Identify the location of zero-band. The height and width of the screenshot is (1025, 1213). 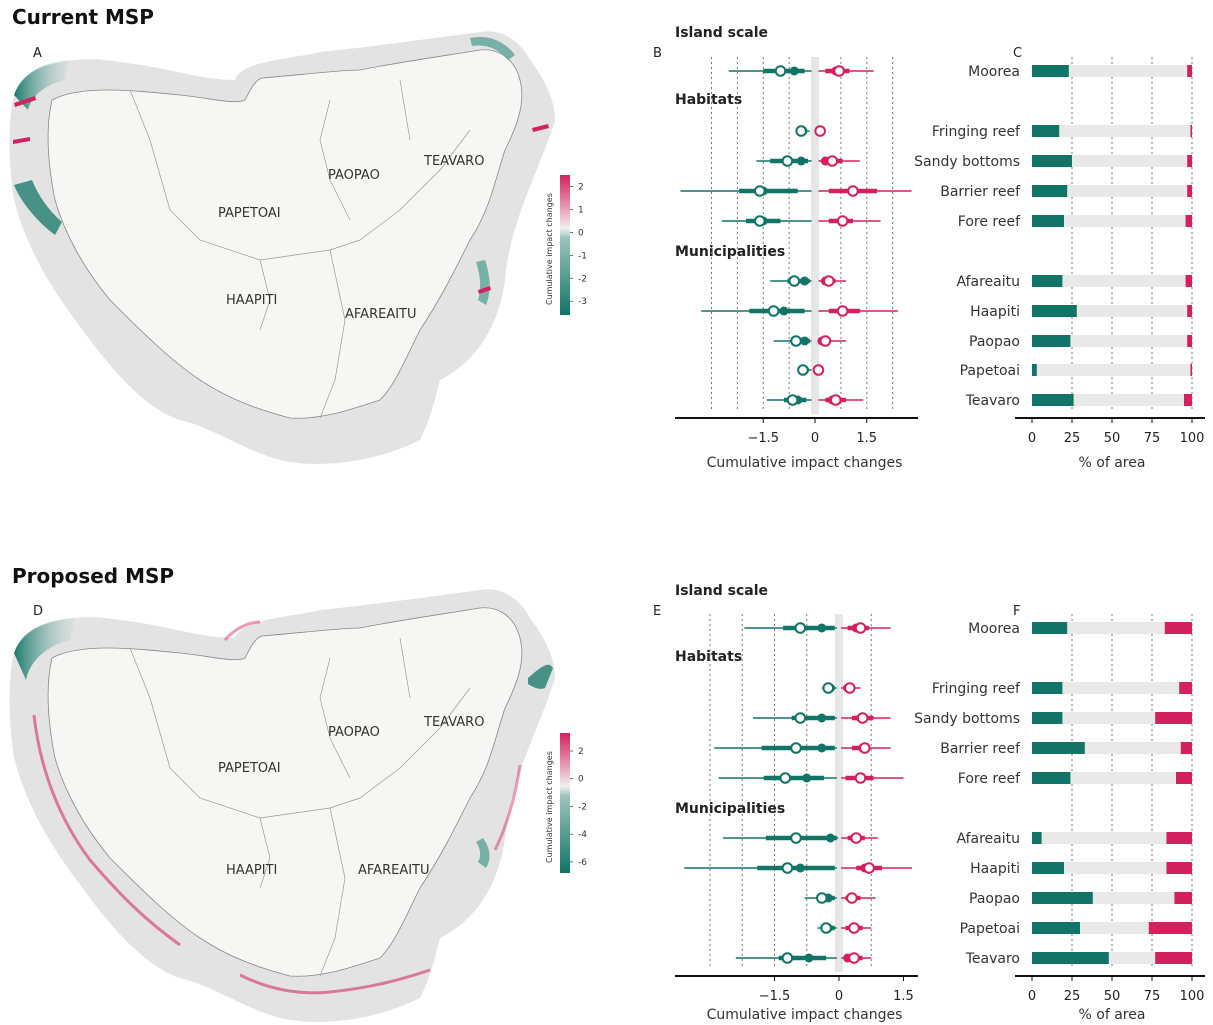
(815, 235).